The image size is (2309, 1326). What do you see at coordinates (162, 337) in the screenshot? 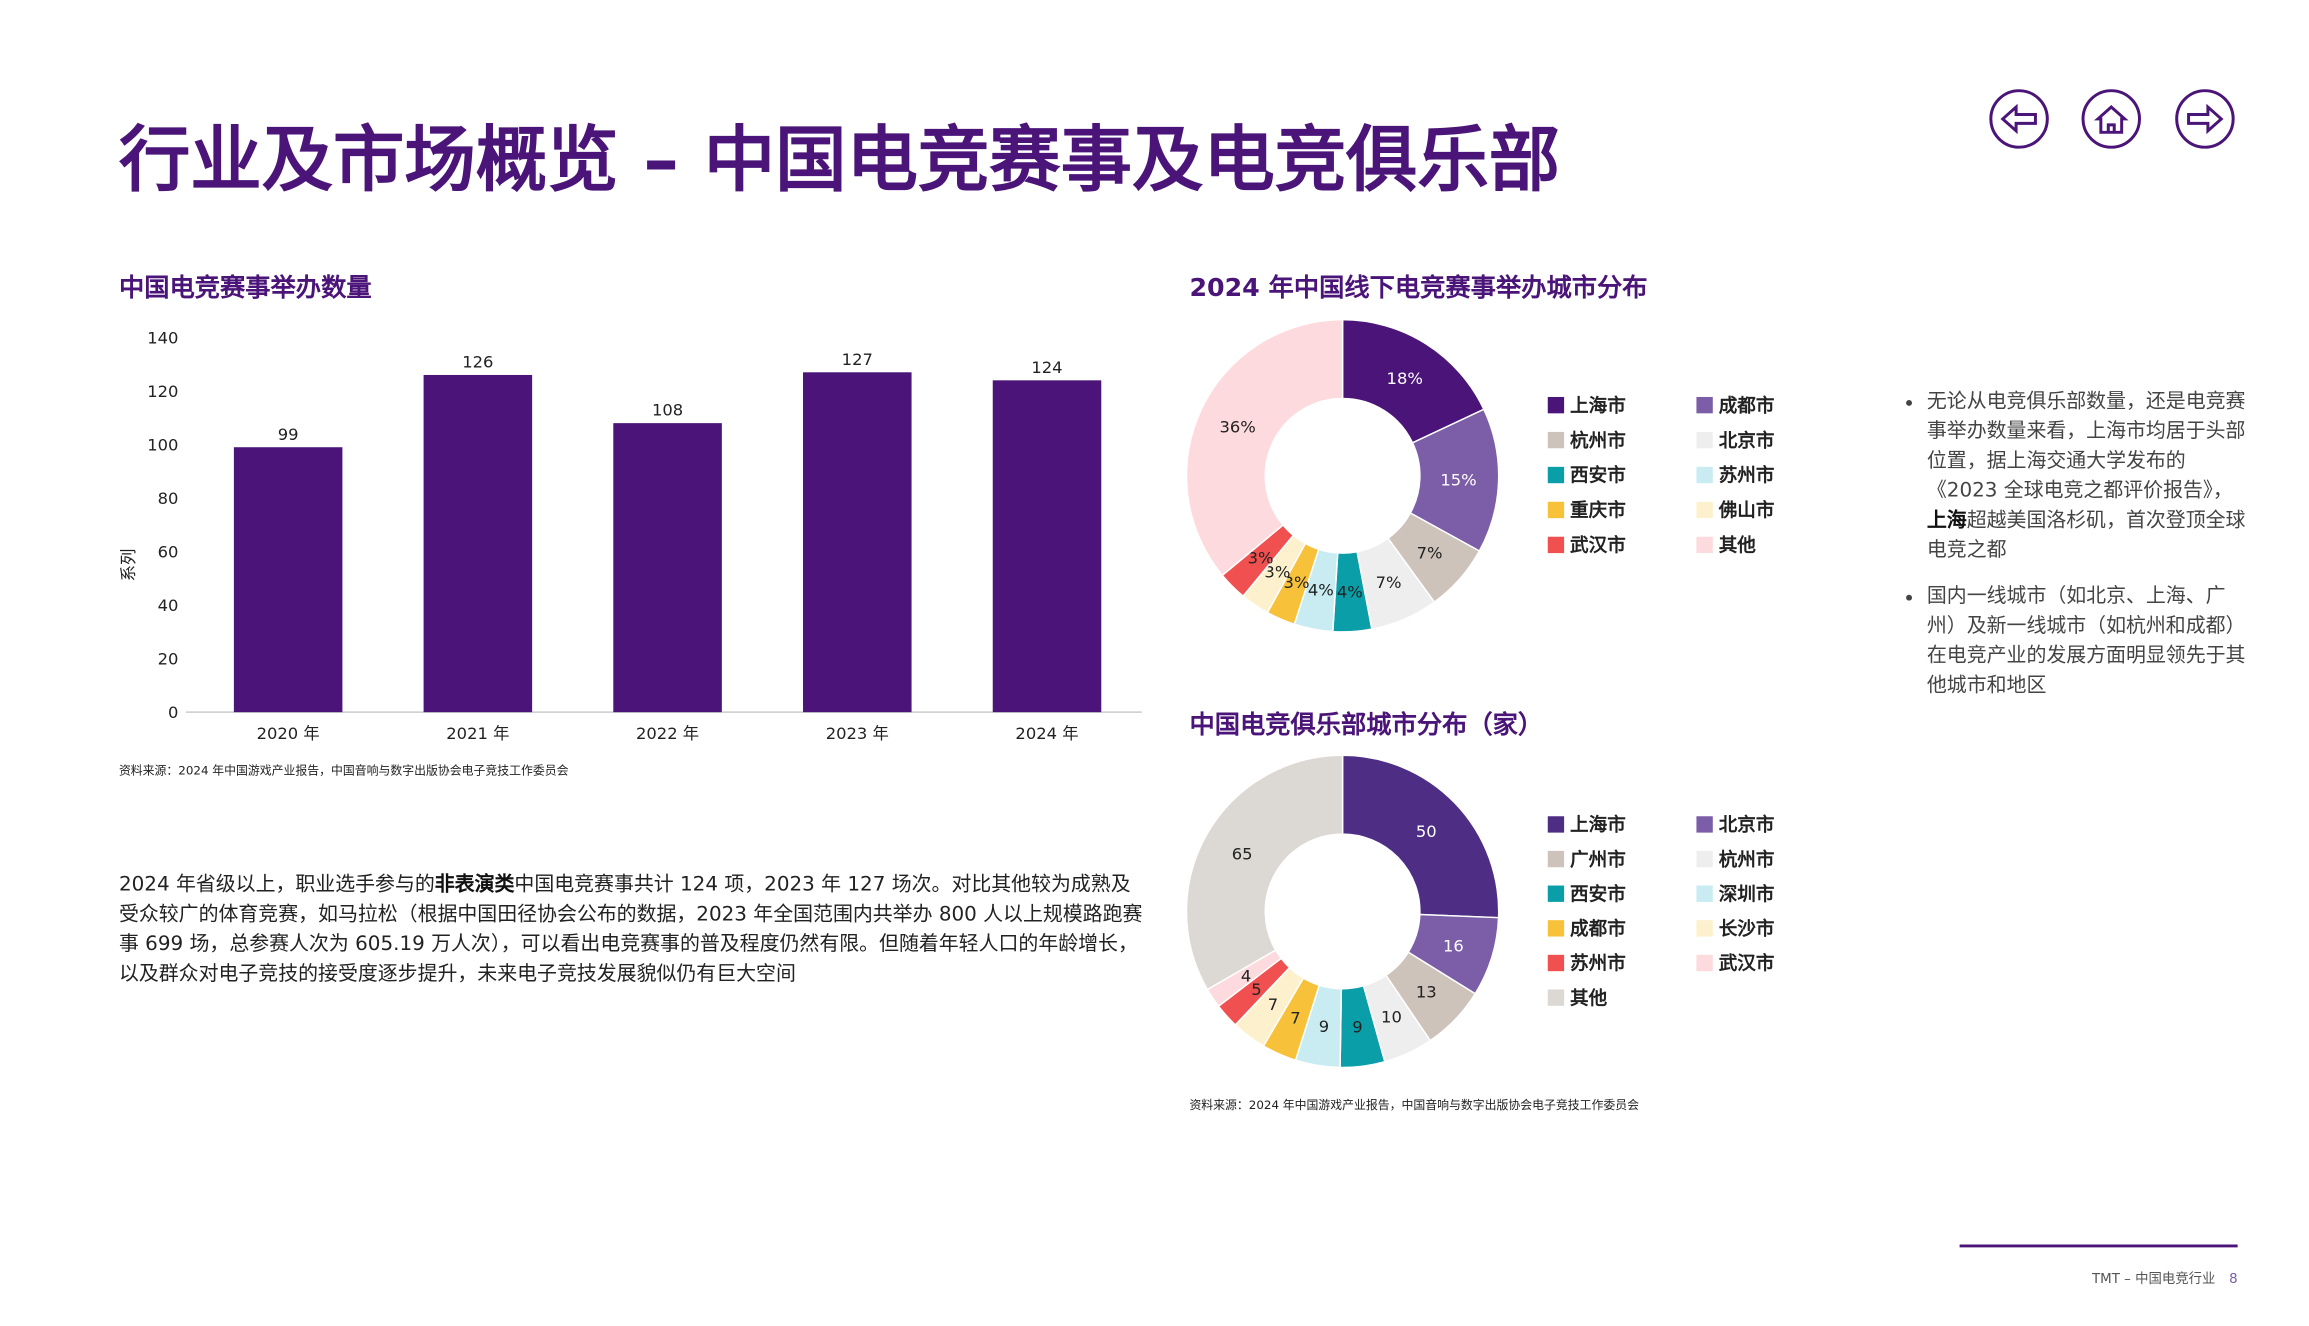
I see `y-tick-label: 140` at bounding box center [162, 337].